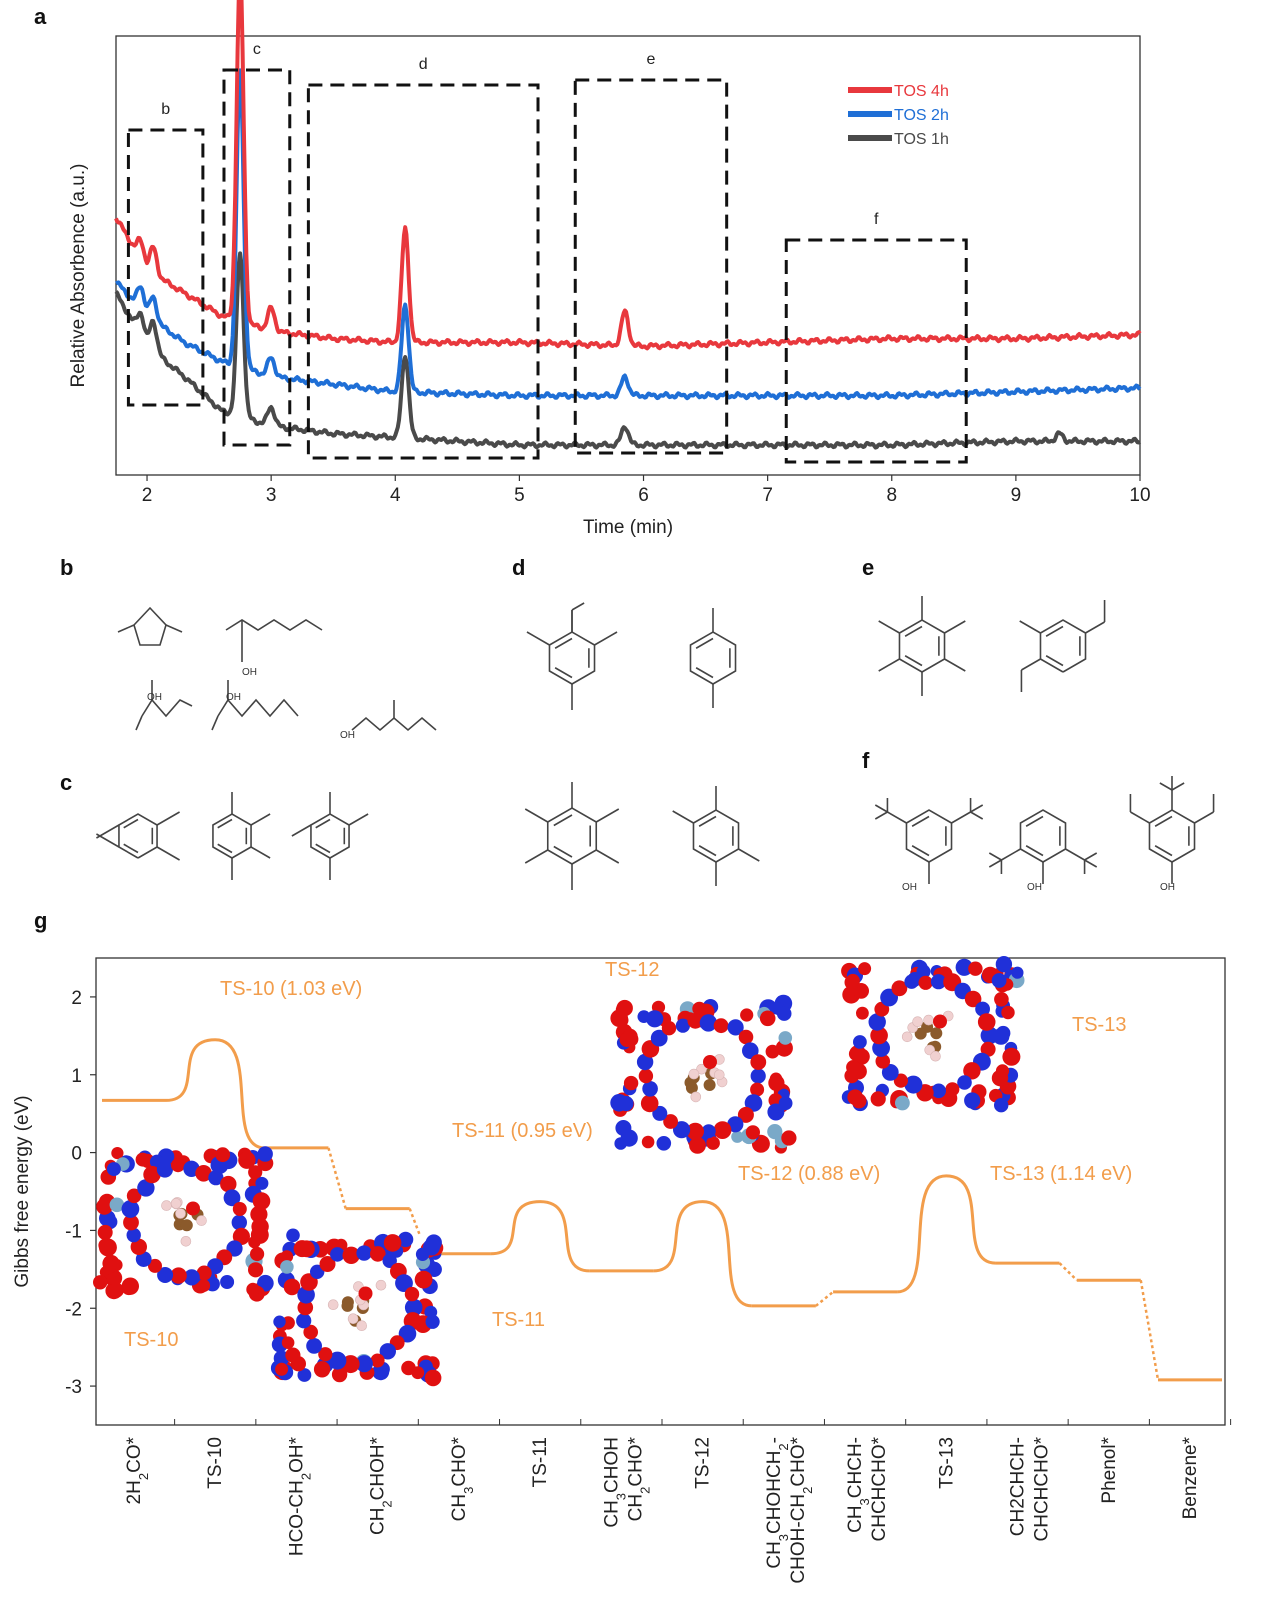 The width and height of the screenshot is (1267, 1616). I want to click on zeolite-structure-image, so click(933, 1034).